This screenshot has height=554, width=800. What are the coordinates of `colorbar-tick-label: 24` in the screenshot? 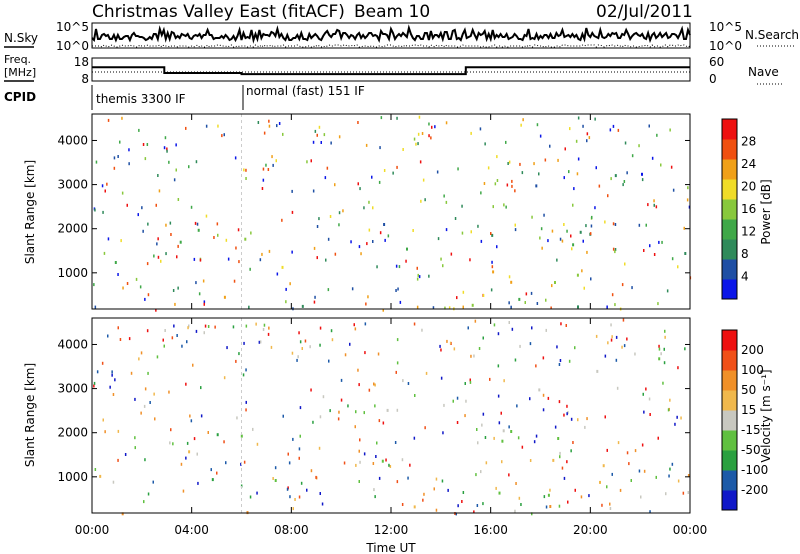 It's located at (748, 164).